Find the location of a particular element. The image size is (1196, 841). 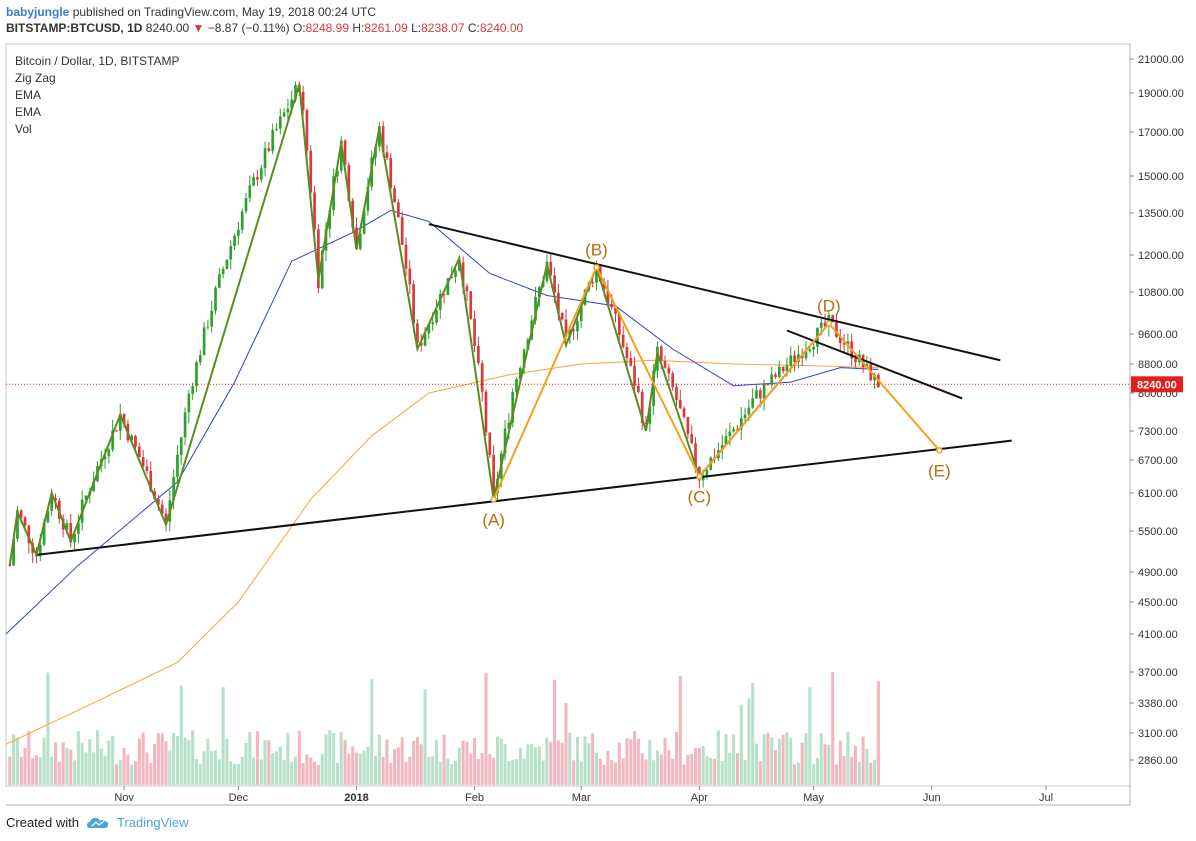

legend-volume: Vol is located at coordinates (23, 129).